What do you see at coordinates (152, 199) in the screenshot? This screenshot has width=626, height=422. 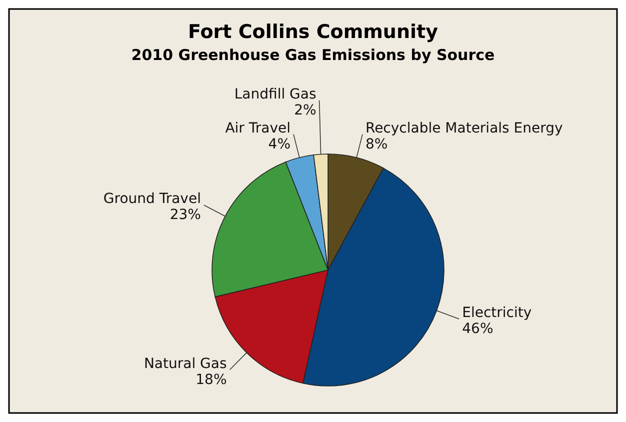 I see `slice-label: Ground Travel` at bounding box center [152, 199].